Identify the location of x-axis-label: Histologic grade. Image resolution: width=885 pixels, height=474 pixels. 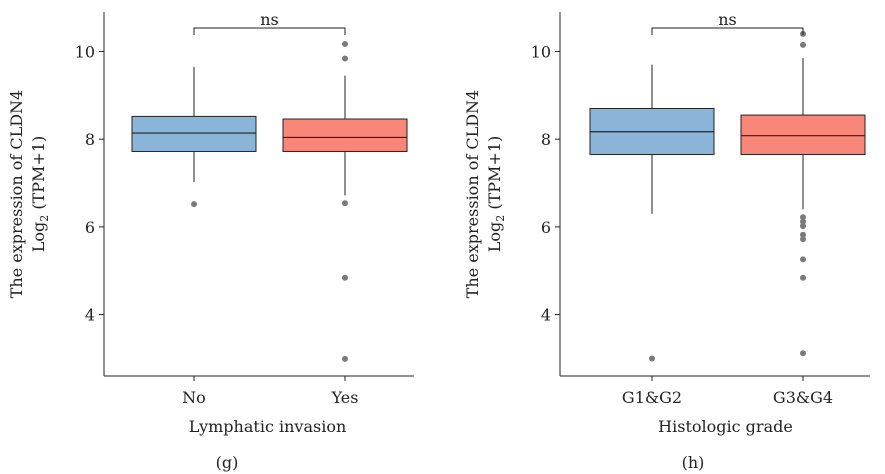
(725, 426).